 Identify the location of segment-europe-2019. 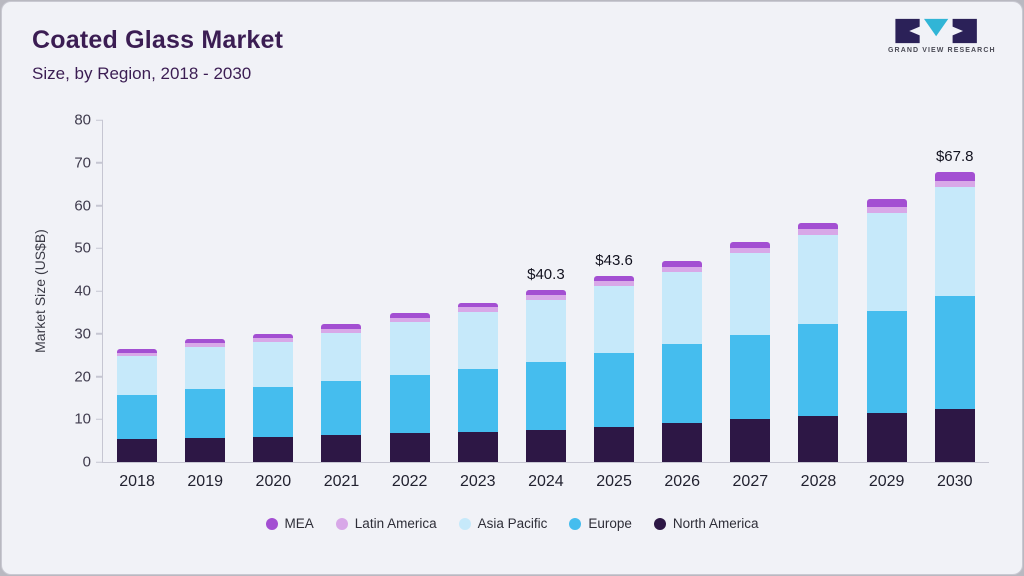
(205, 413).